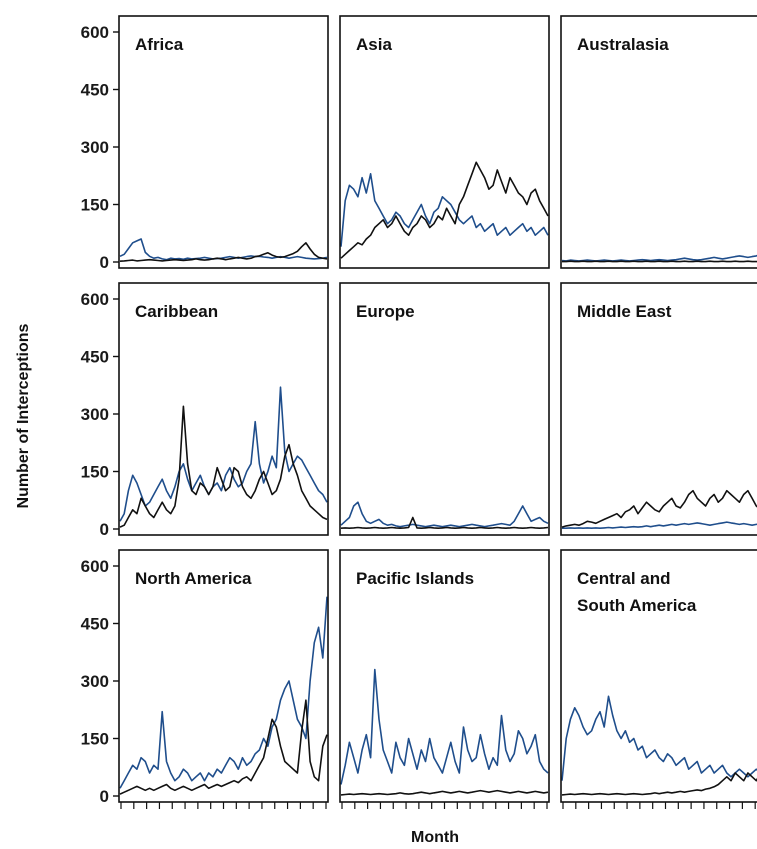 The image size is (757, 849). I want to click on panel-2: Asia, so click(444, 142).